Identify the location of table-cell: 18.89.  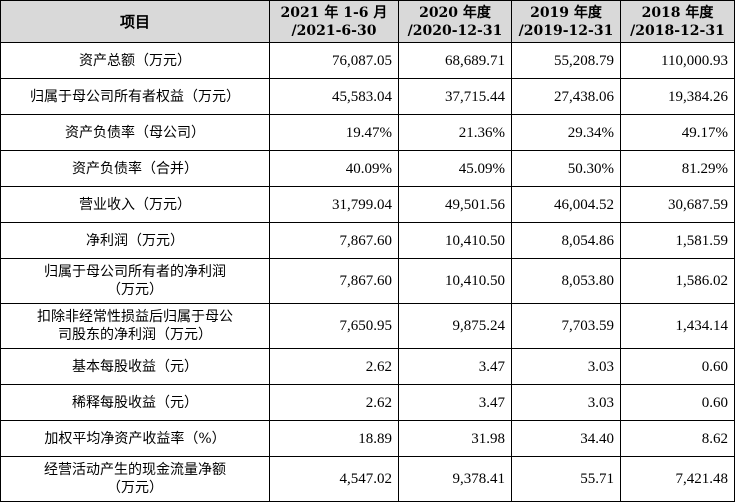
(334, 438).